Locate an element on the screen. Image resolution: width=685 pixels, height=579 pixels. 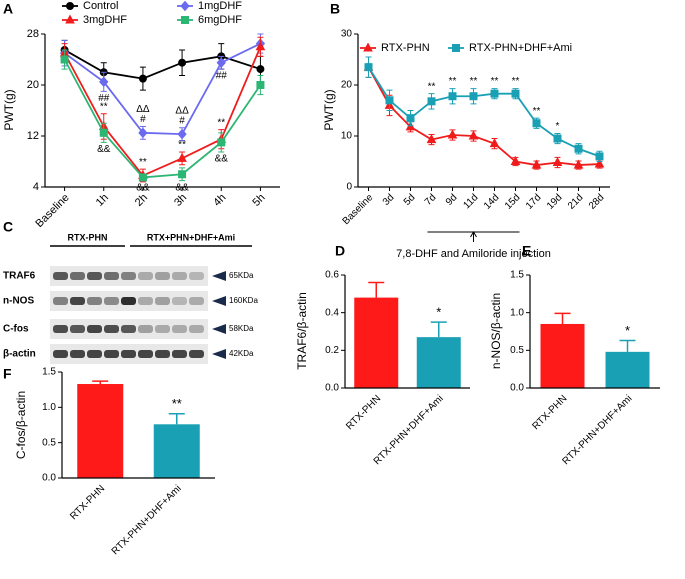
x-tick-label: 21d is located at coordinates (576, 202).